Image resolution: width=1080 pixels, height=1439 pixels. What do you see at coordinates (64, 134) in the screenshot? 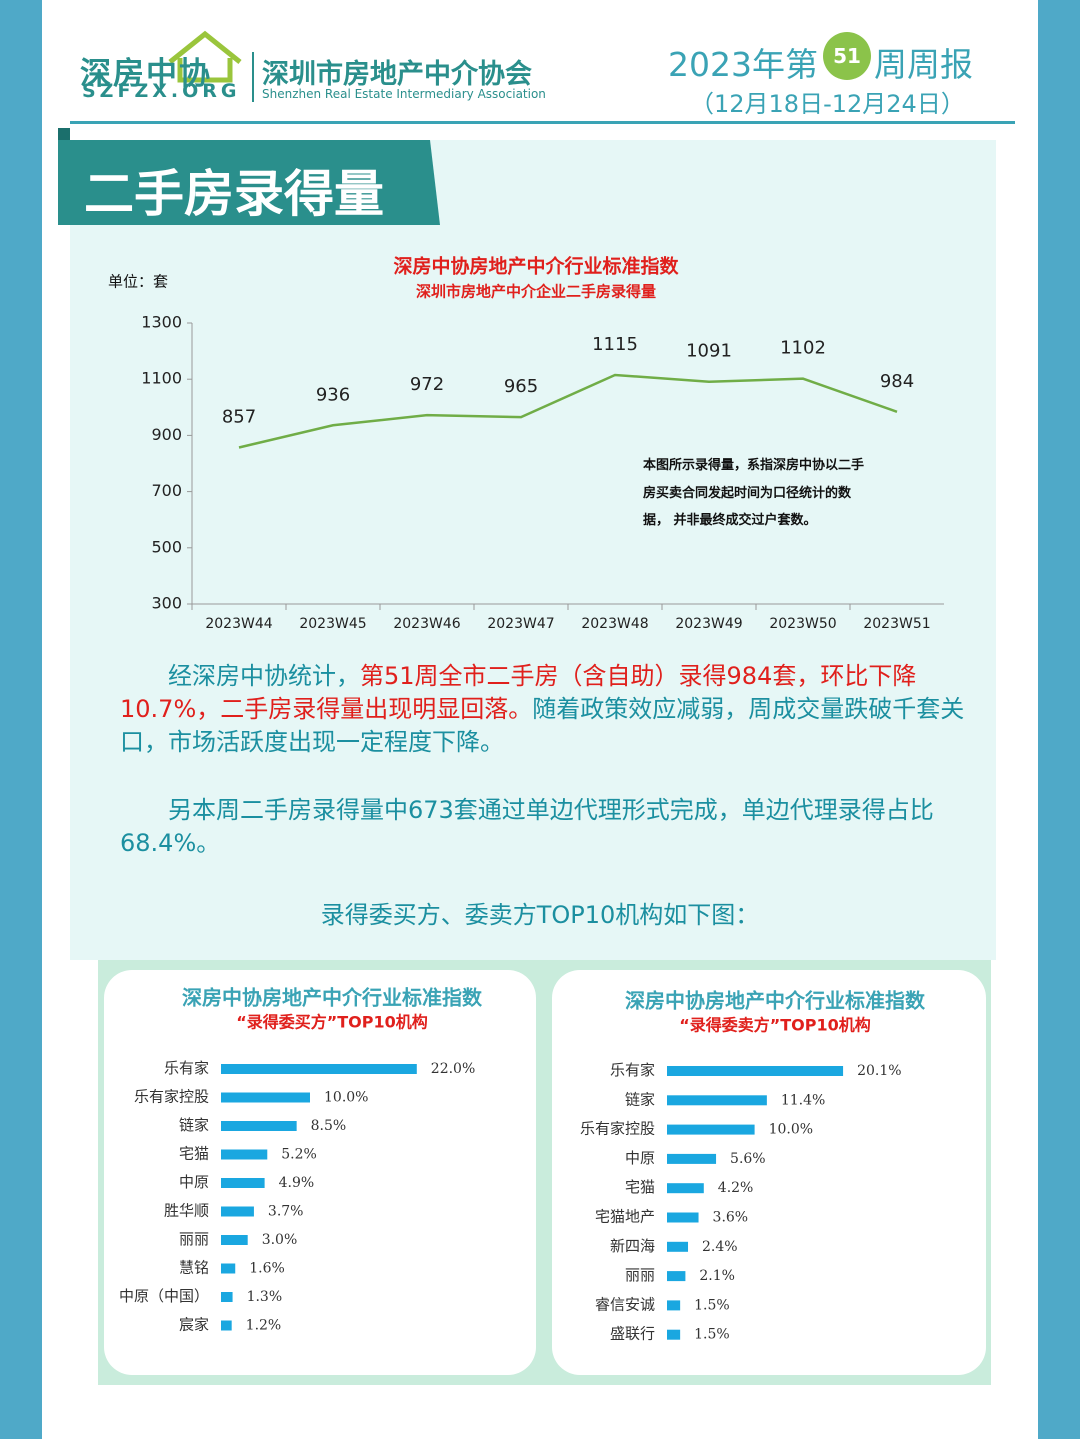
I see `banner-fold` at bounding box center [64, 134].